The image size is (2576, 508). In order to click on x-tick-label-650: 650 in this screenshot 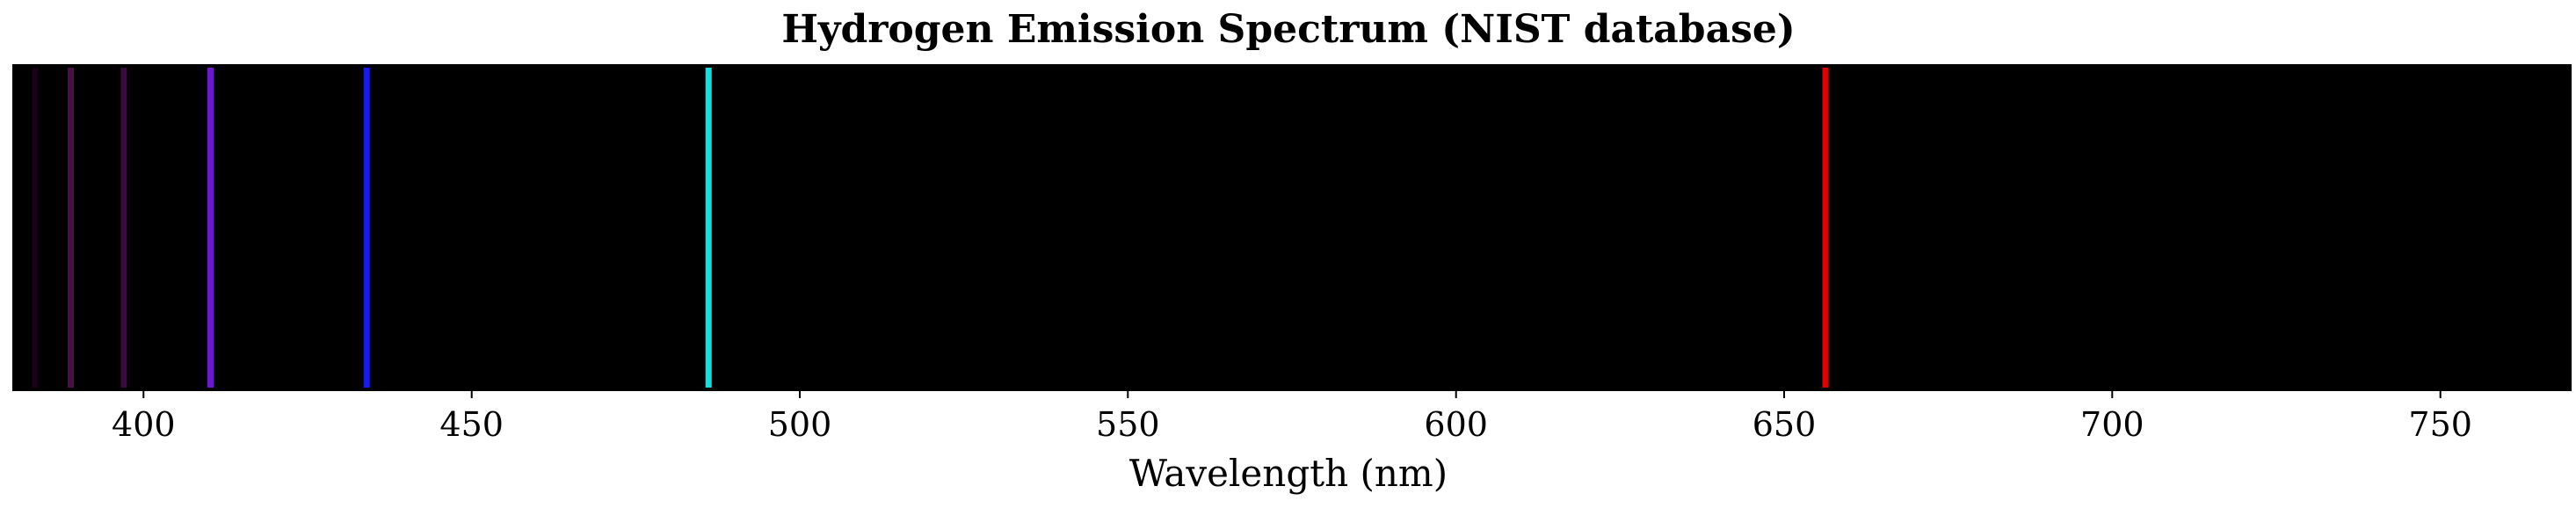, I will do `click(1784, 424)`.